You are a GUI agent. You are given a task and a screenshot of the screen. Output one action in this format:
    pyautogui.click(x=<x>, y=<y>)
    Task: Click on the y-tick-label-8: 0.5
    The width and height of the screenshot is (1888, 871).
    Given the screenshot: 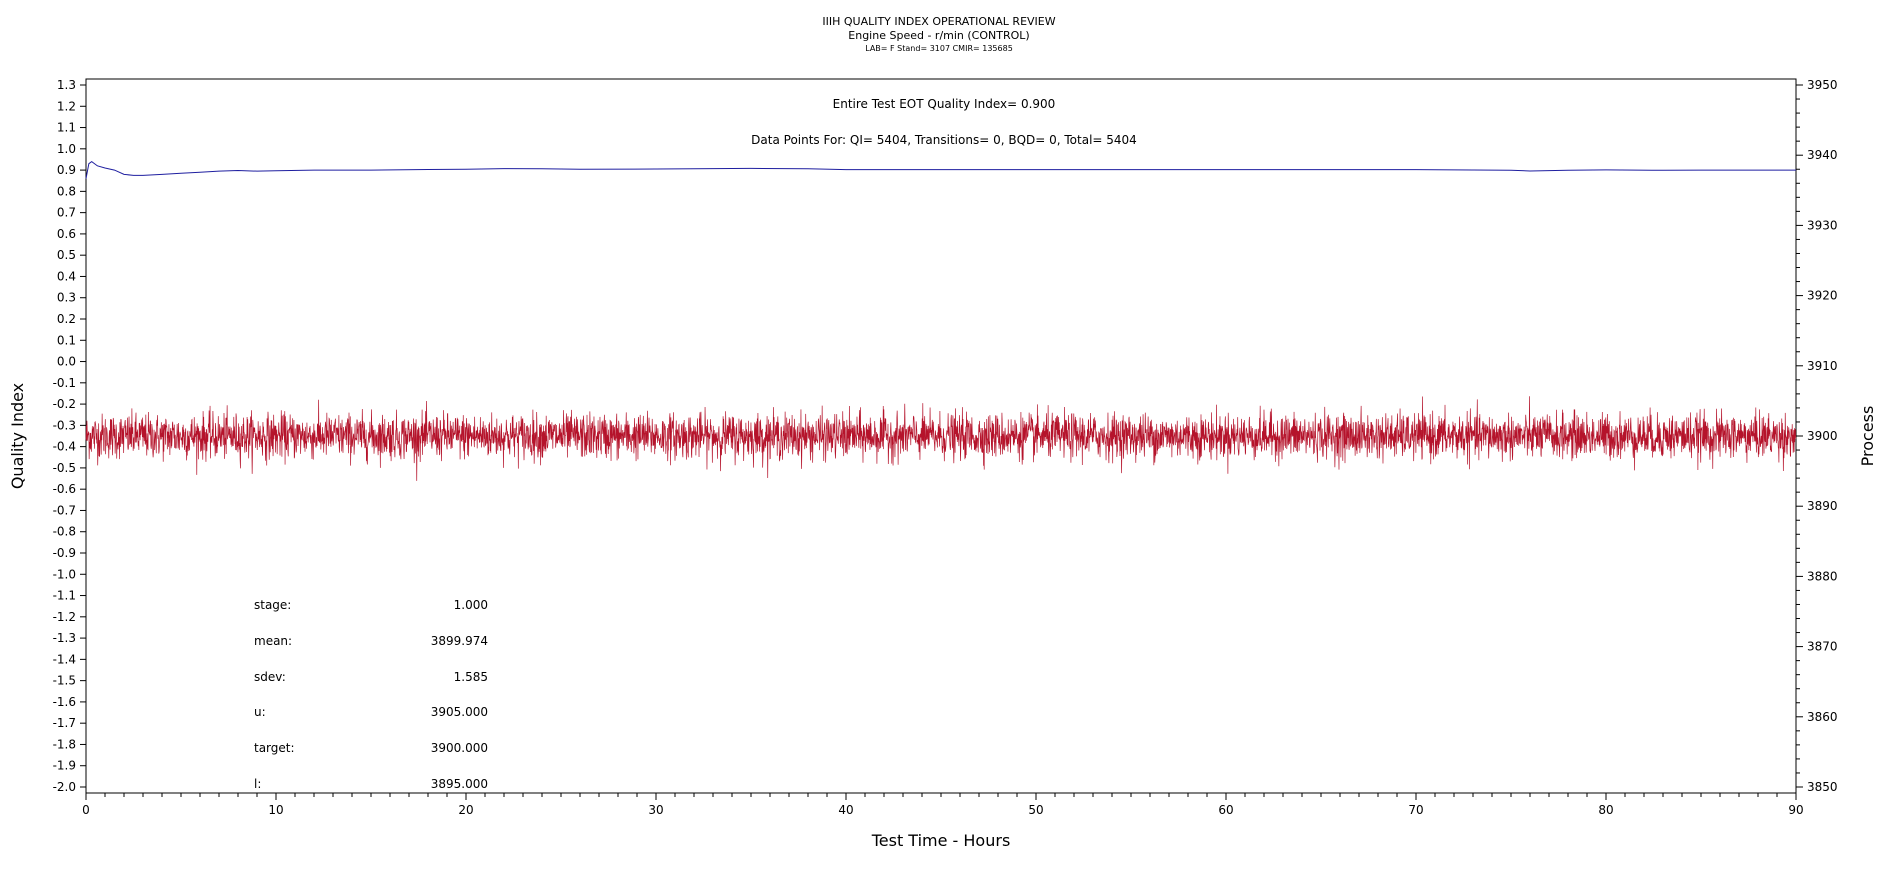 What is the action you would take?
    pyautogui.click(x=66, y=255)
    